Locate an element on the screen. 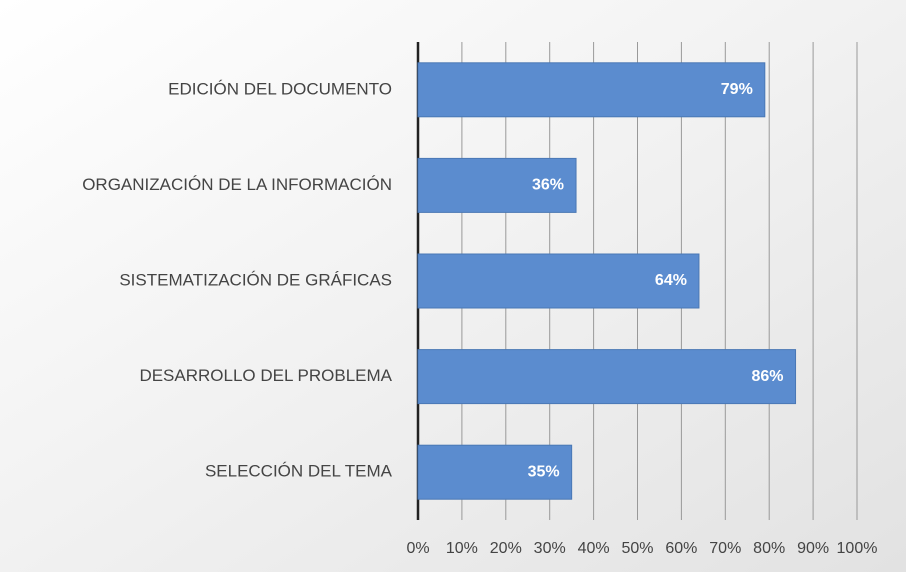  x-tick-label: 100% is located at coordinates (857, 548).